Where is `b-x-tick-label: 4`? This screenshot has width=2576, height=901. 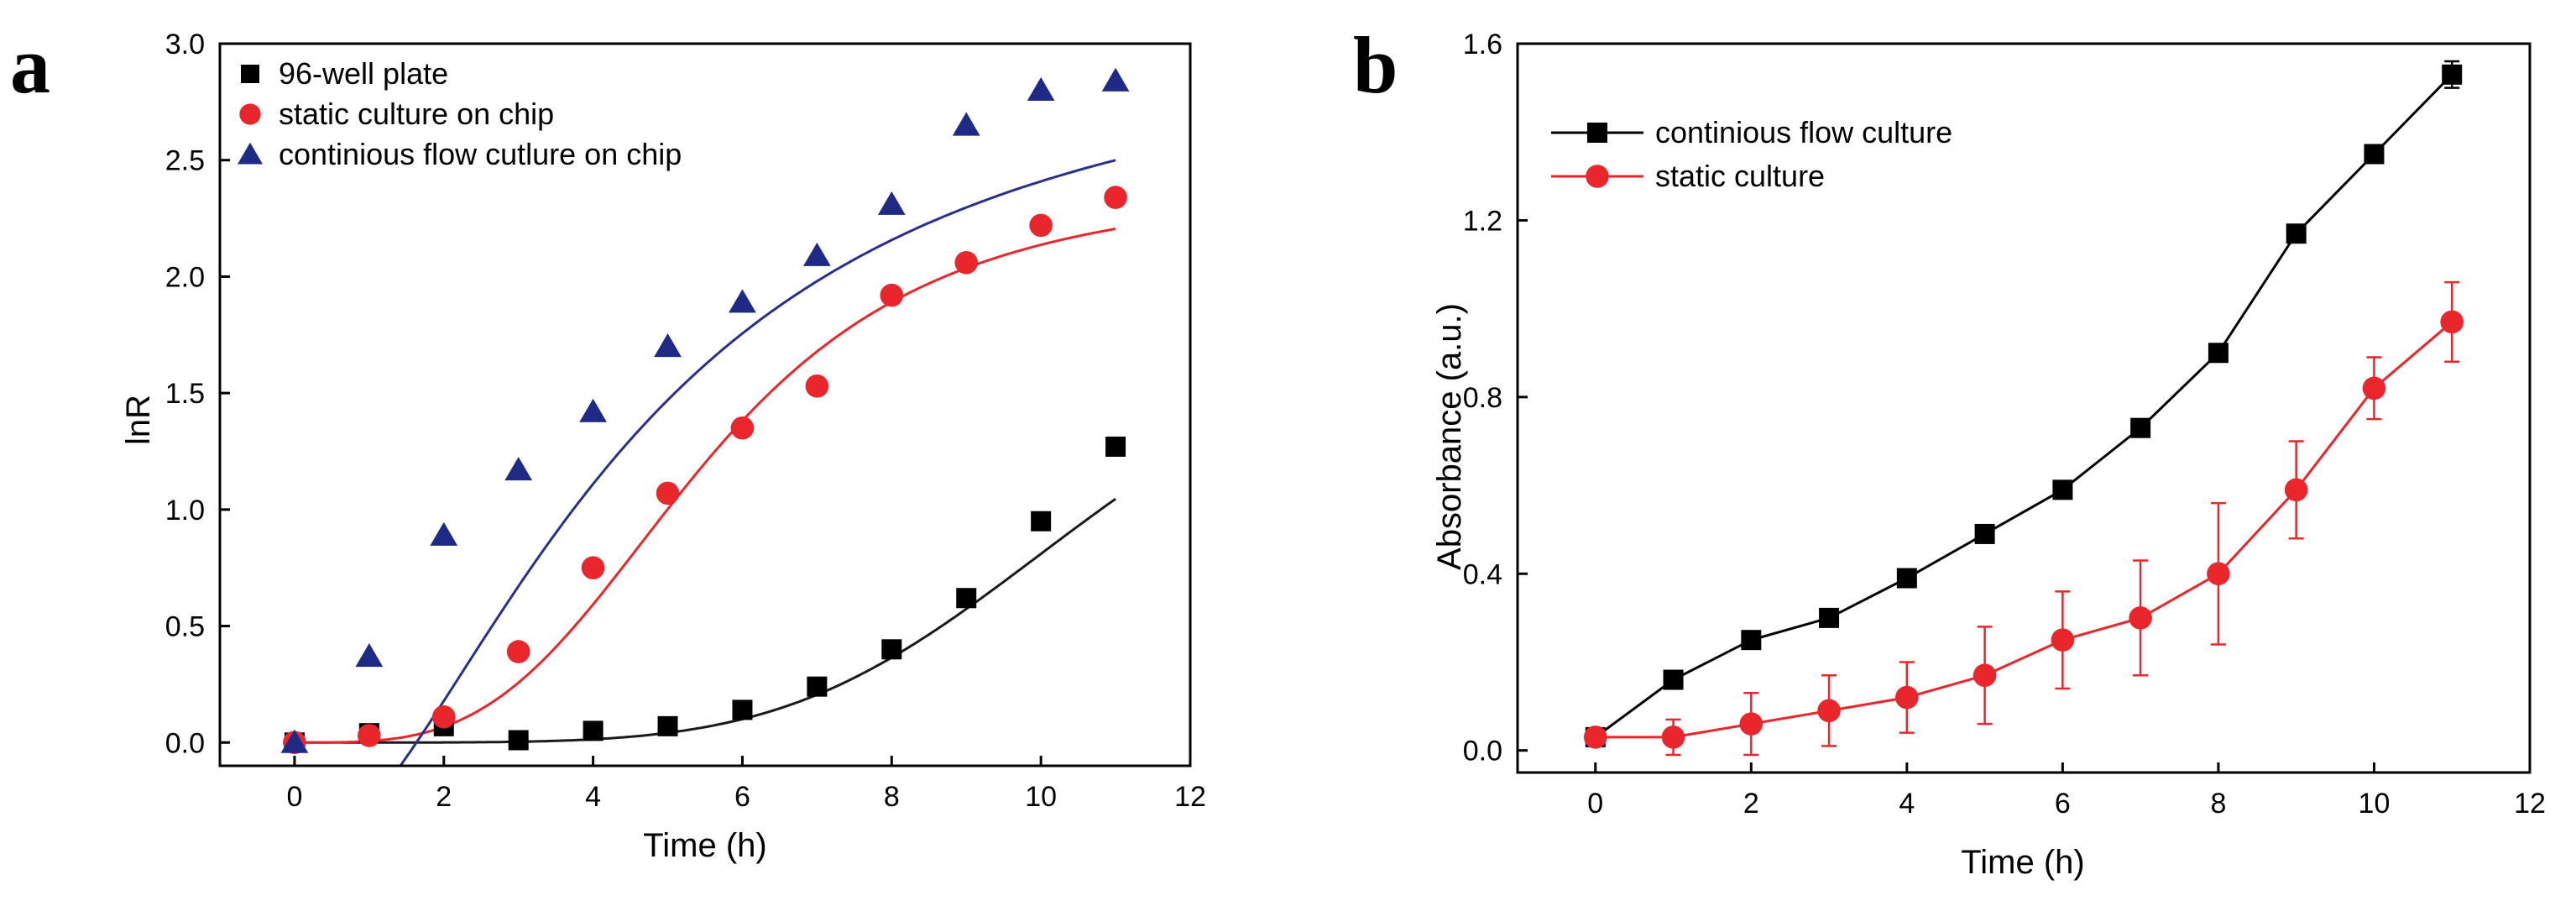
b-x-tick-label: 4 is located at coordinates (1907, 804).